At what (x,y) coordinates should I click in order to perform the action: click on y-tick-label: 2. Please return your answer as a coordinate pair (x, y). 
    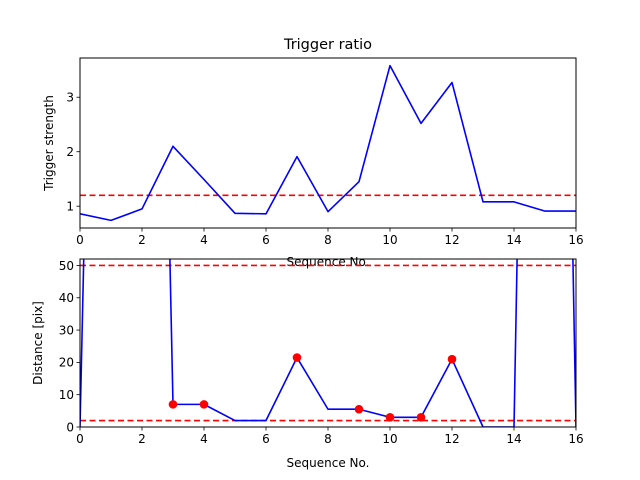
    Looking at the image, I should click on (70, 152).